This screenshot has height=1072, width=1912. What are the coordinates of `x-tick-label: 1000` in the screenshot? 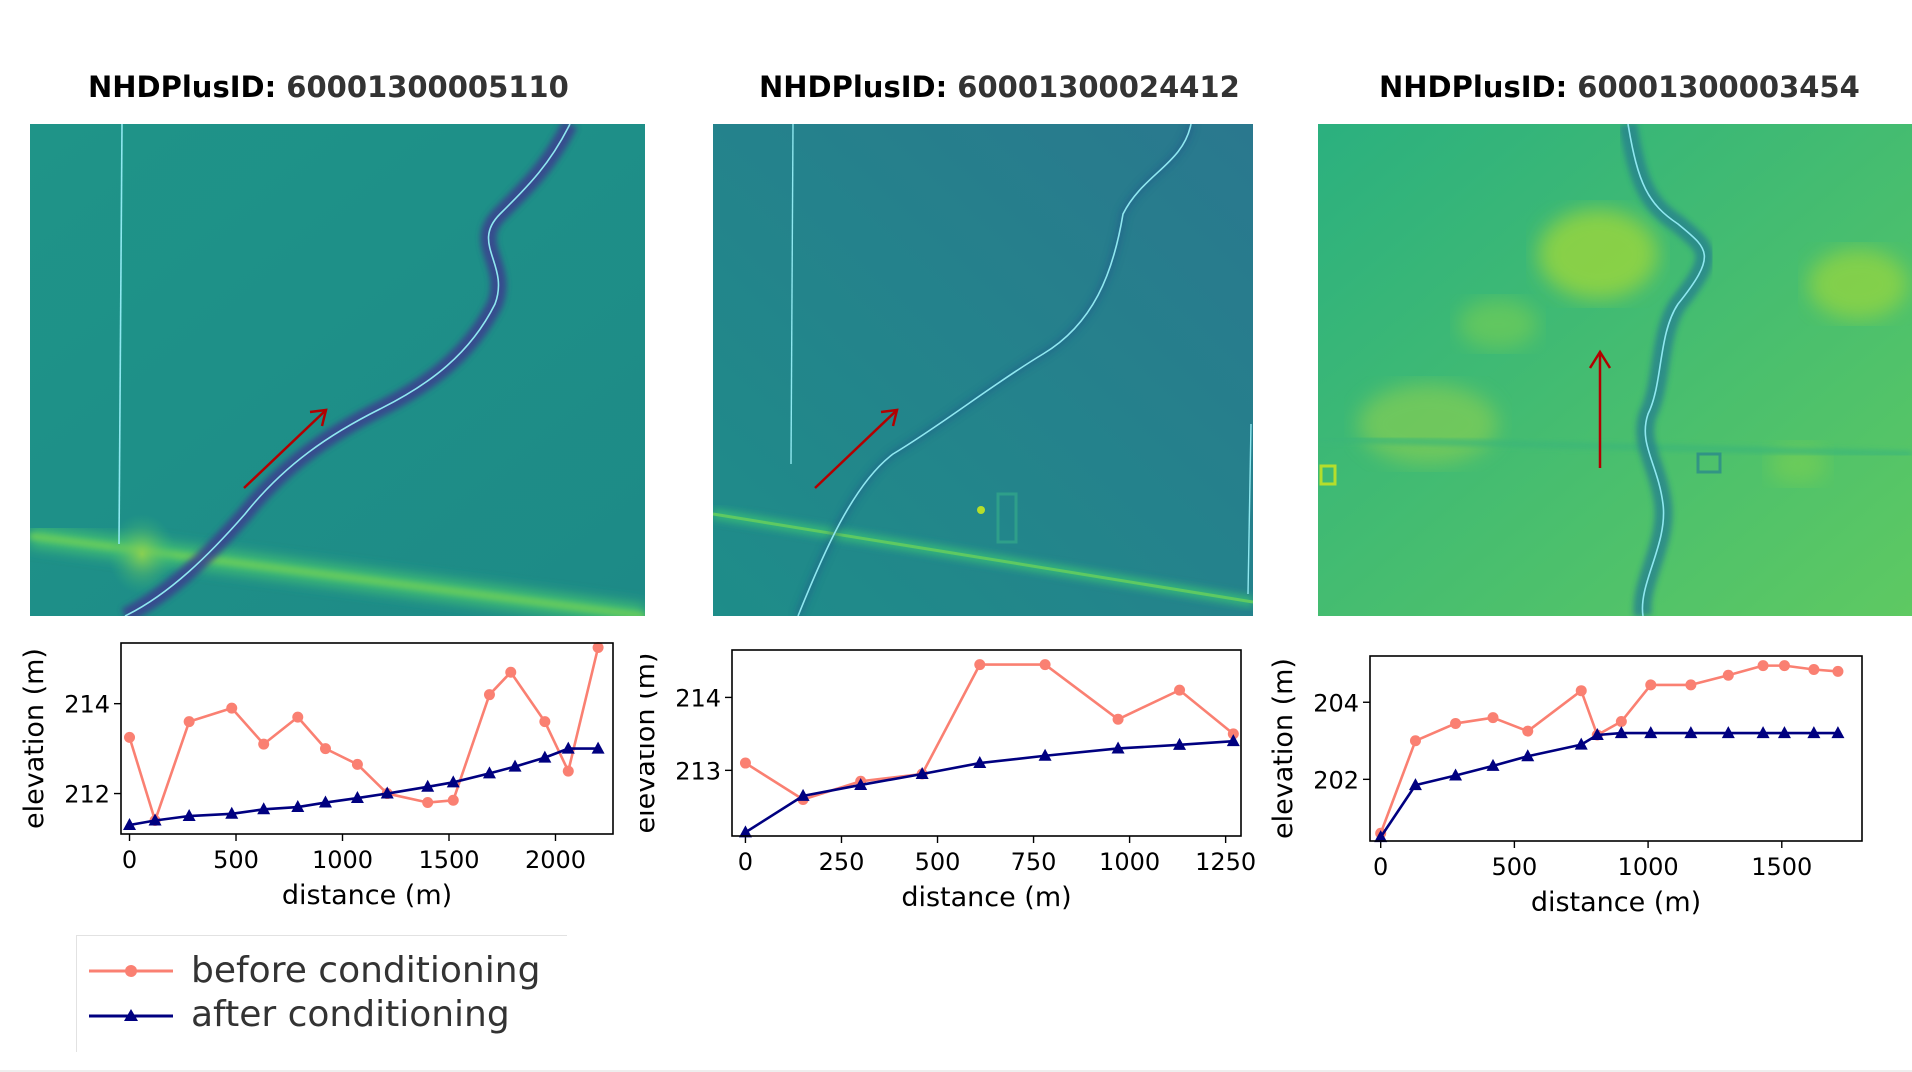 It's located at (1648, 867).